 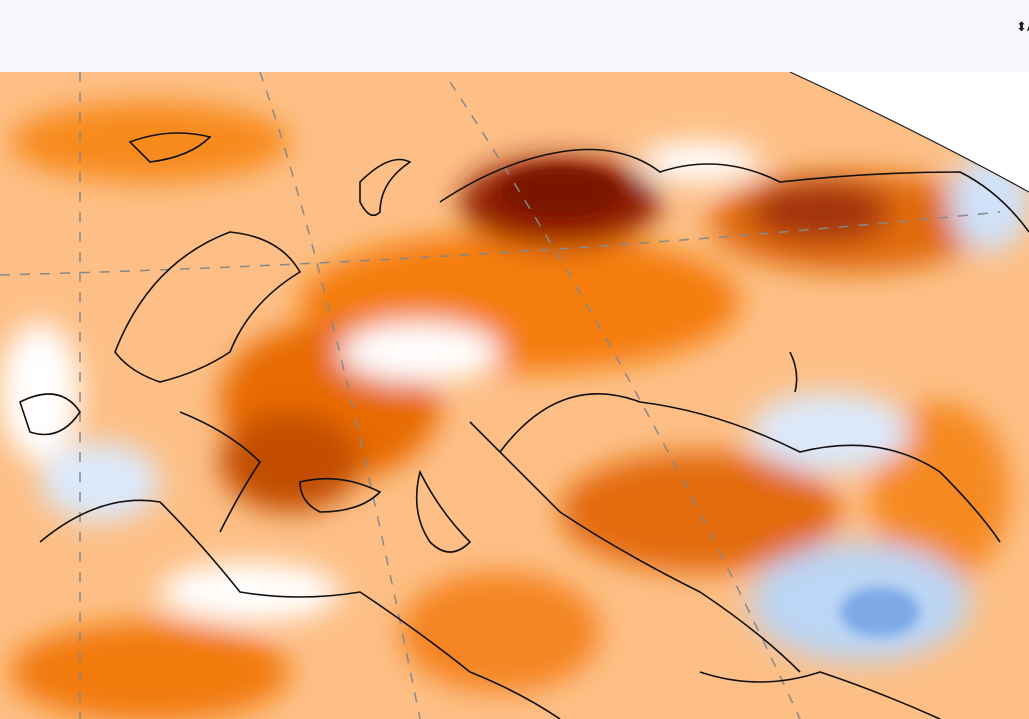 What do you see at coordinates (1028, 27) in the screenshot?
I see `select-text: A` at bounding box center [1028, 27].